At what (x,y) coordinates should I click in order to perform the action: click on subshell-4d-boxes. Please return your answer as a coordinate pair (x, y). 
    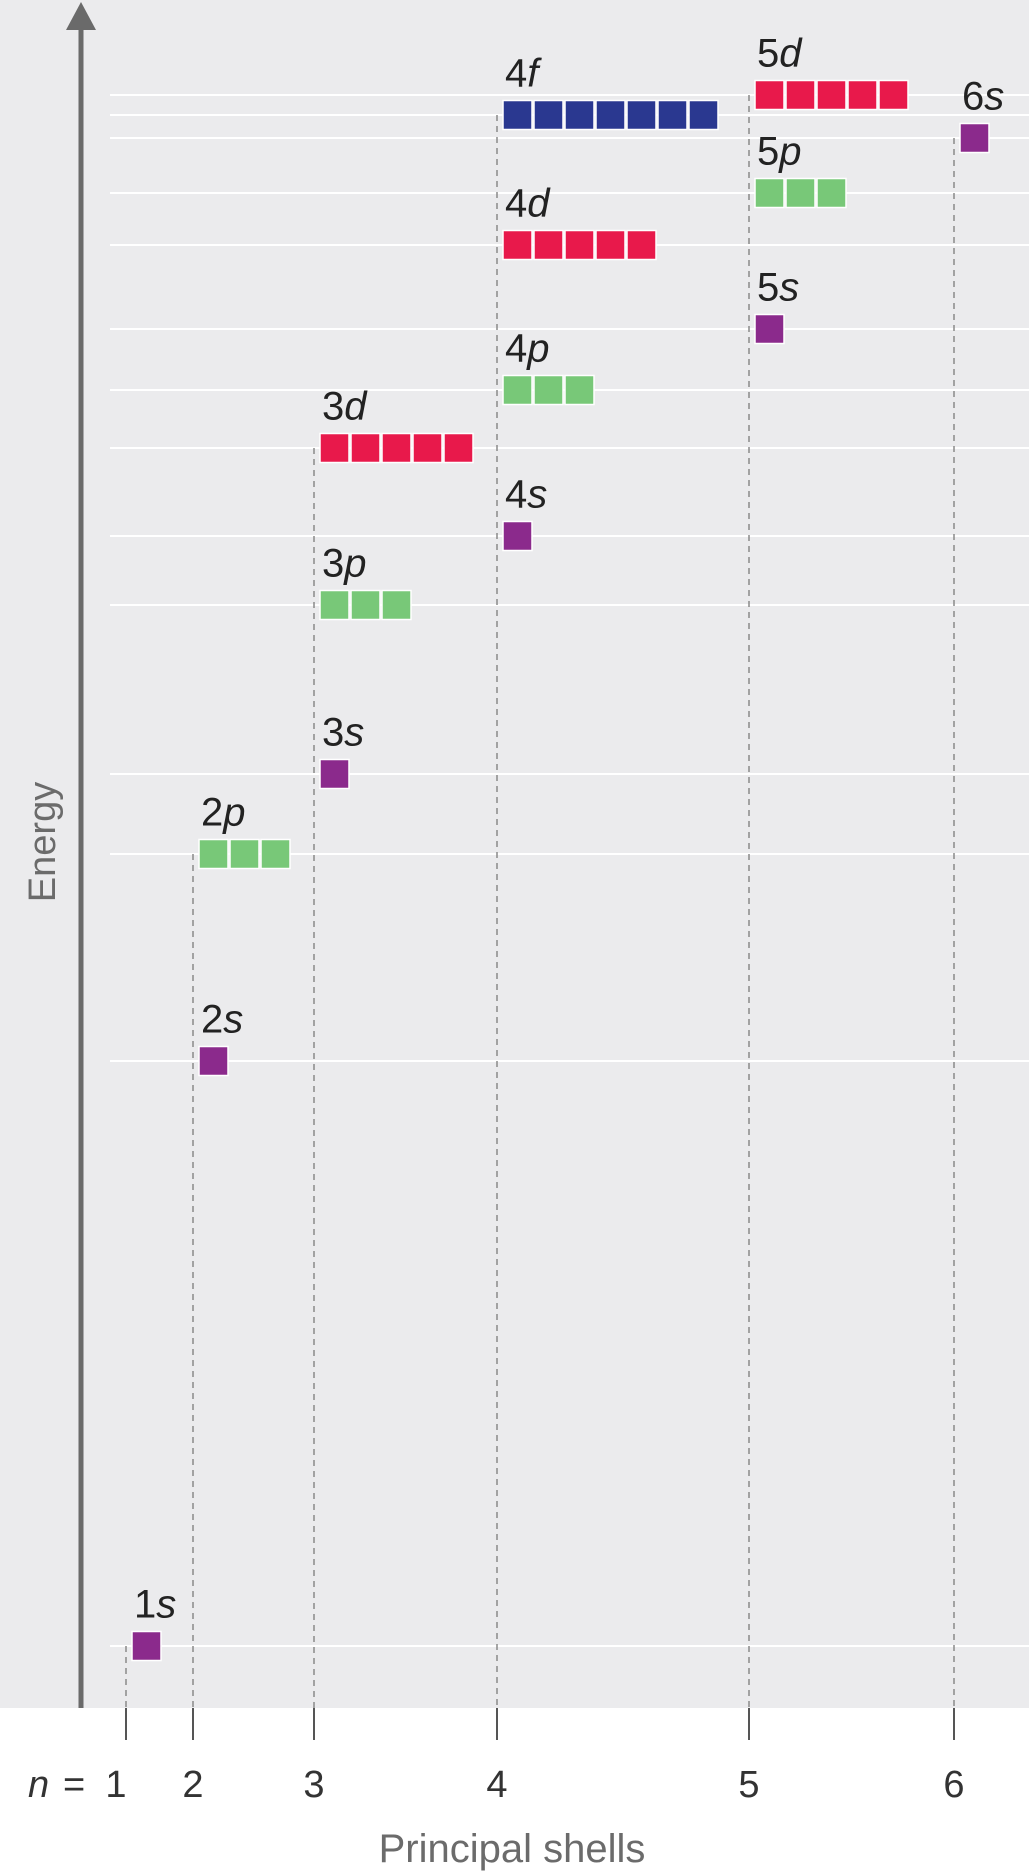
    Looking at the image, I should click on (579, 245).